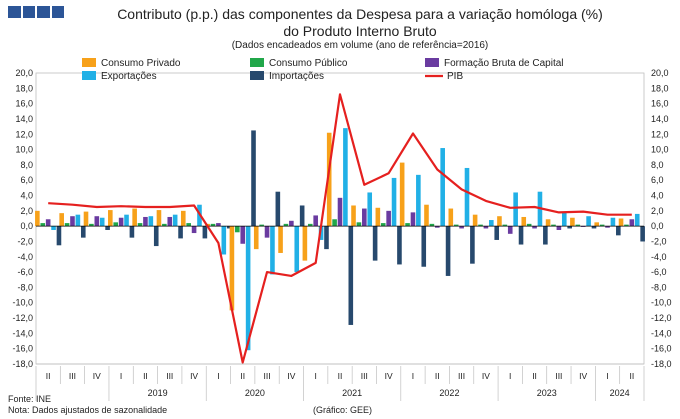 Image resolution: width=680 pixels, height=419 pixels. I want to click on chart-title-line2: do Produto Interno Bruto, so click(360, 31).